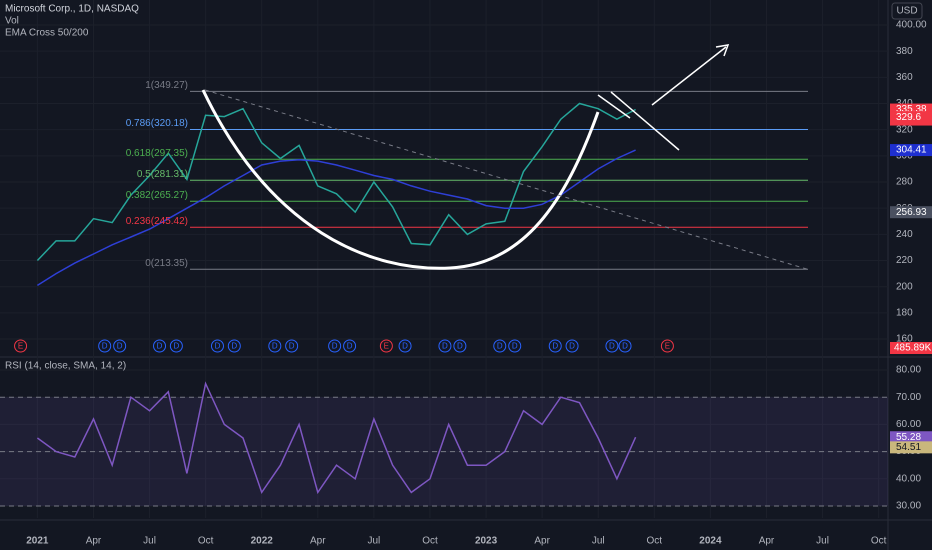 This screenshot has width=932, height=550. Describe the element at coordinates (908, 478) in the screenshot. I see `rsi-tick-label: 40.00` at that location.